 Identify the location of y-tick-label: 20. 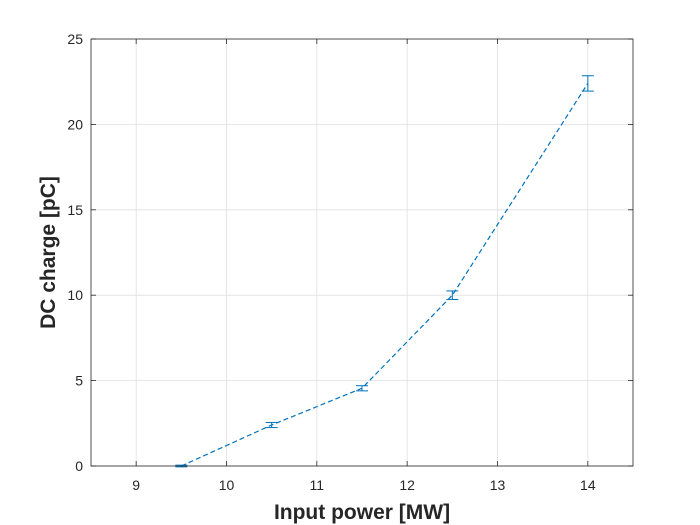
(75, 124).